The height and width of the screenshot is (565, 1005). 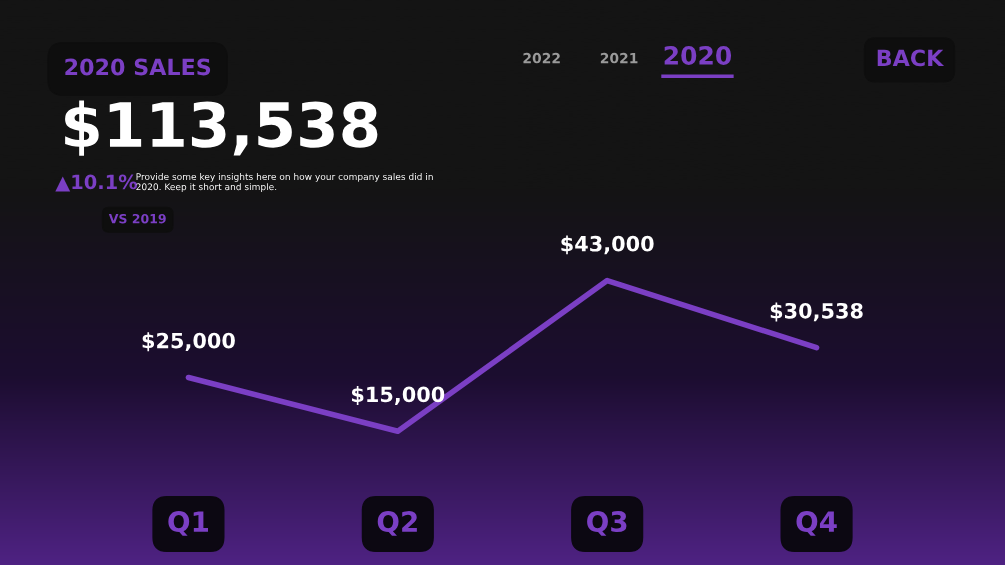 What do you see at coordinates (619, 58) in the screenshot?
I see `text: 2021` at bounding box center [619, 58].